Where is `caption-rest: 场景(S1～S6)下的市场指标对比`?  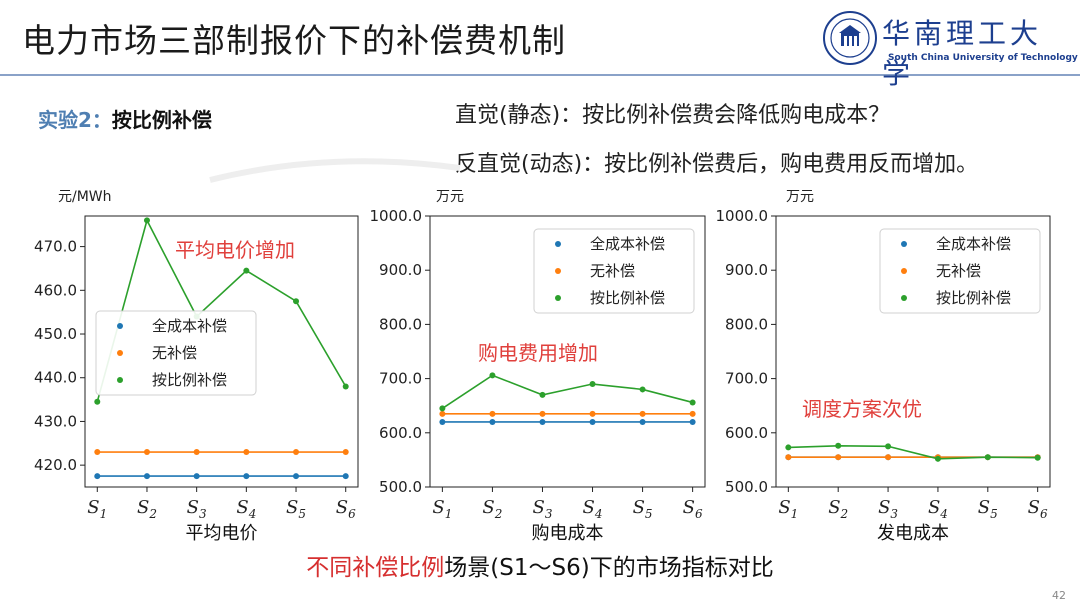 caption-rest: 场景(S1～S6)下的市场指标对比 is located at coordinates (609, 568).